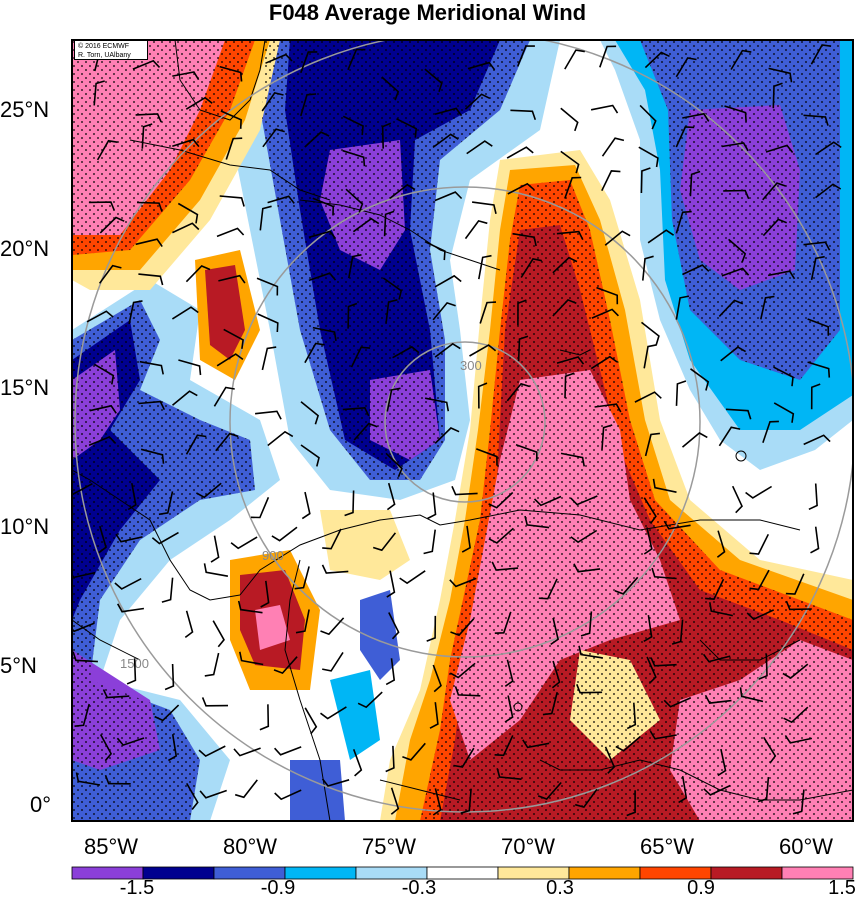 This screenshot has height=900, width=855. Describe the element at coordinates (111, 50) in the screenshot. I see `credit-box: © 2016 ECMWF R. Torn, UAlbany` at that location.